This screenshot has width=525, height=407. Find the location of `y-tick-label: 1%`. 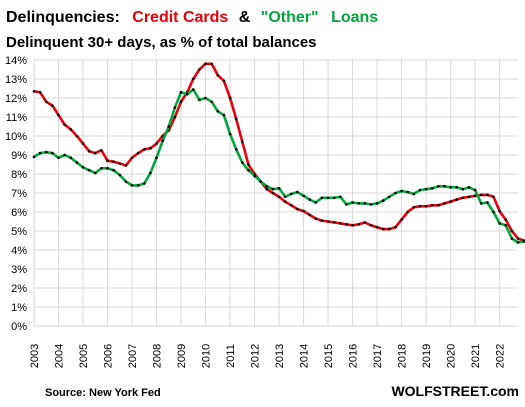

y-tick-label: 1% is located at coordinates (19, 308).